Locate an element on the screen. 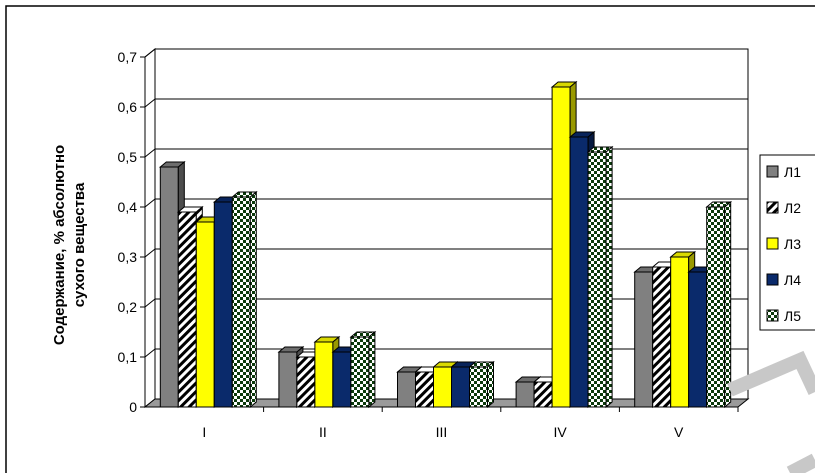  legend-label: Л5 is located at coordinates (792, 316).